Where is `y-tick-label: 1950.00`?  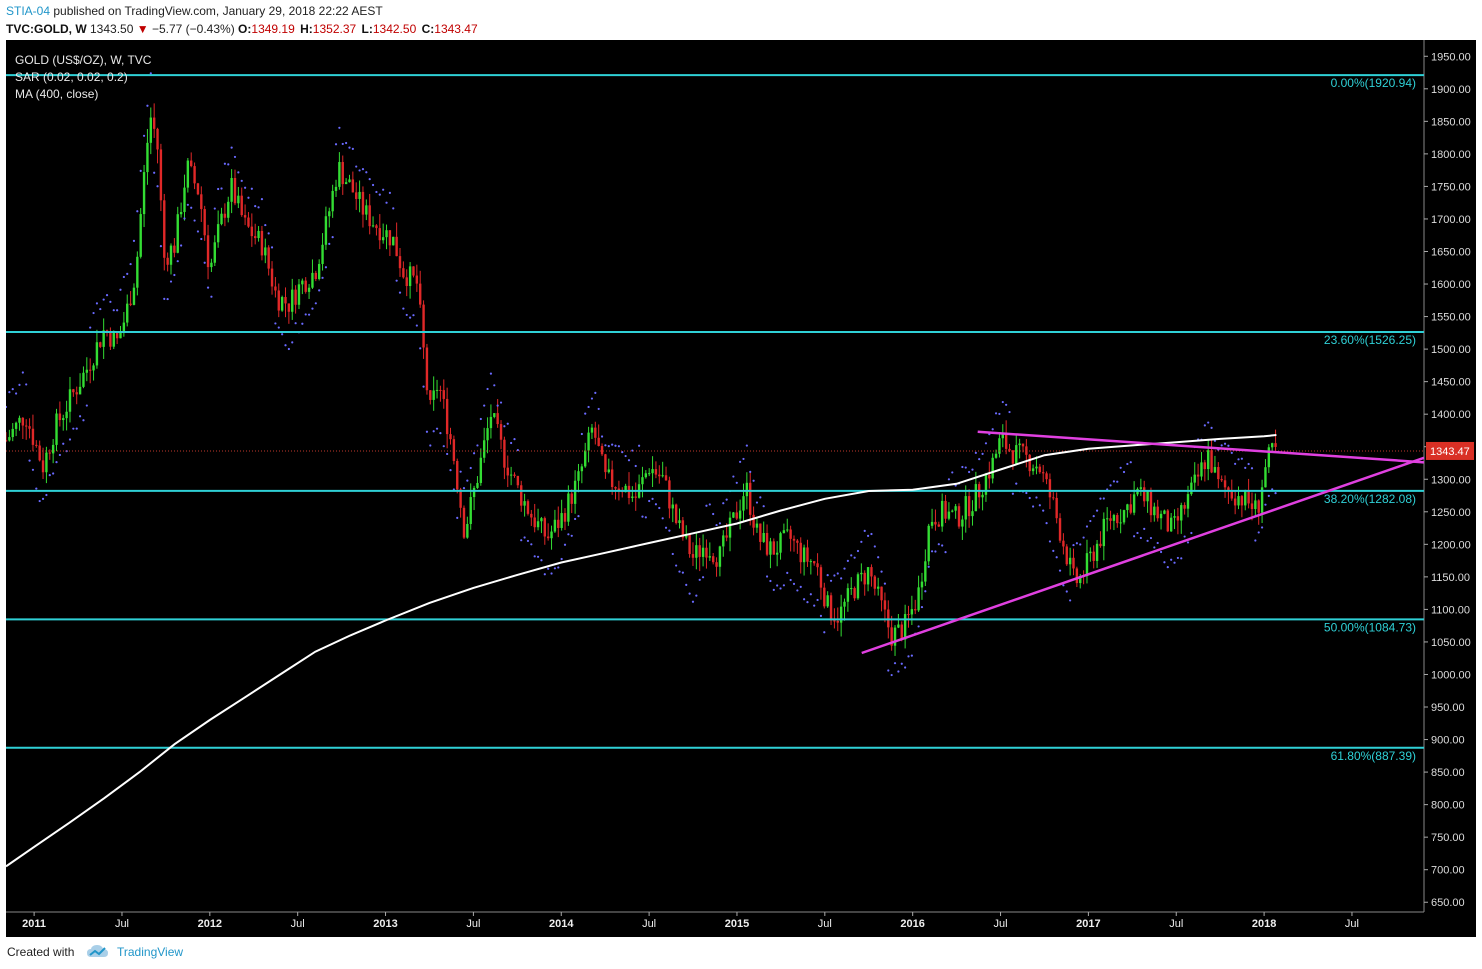
y-tick-label: 1950.00 is located at coordinates (1451, 57).